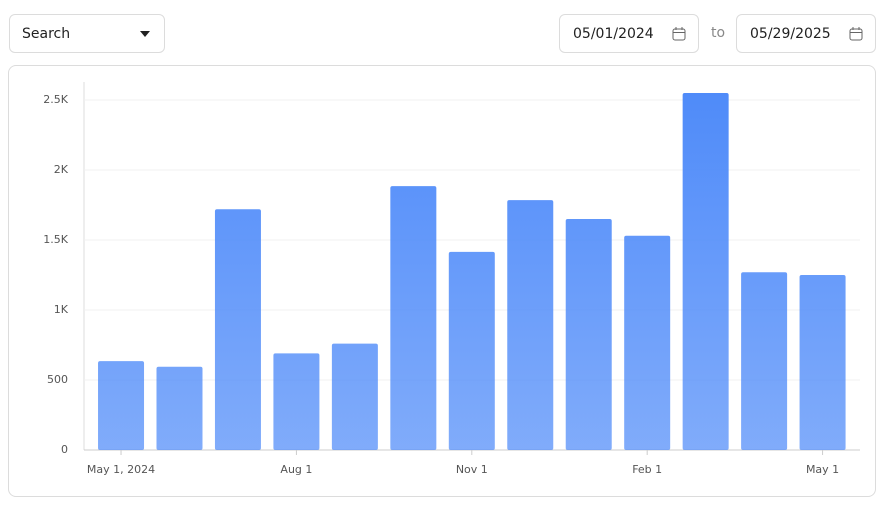 The height and width of the screenshot is (505, 890). What do you see at coordinates (613, 33) in the screenshot?
I see `start-date: 05/01/2024` at bounding box center [613, 33].